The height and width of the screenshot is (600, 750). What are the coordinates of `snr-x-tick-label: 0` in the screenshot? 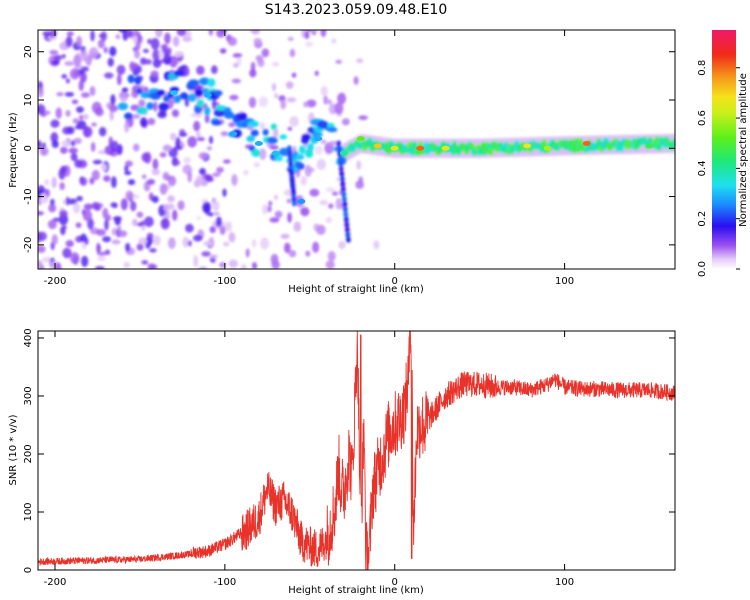 It's located at (395, 582).